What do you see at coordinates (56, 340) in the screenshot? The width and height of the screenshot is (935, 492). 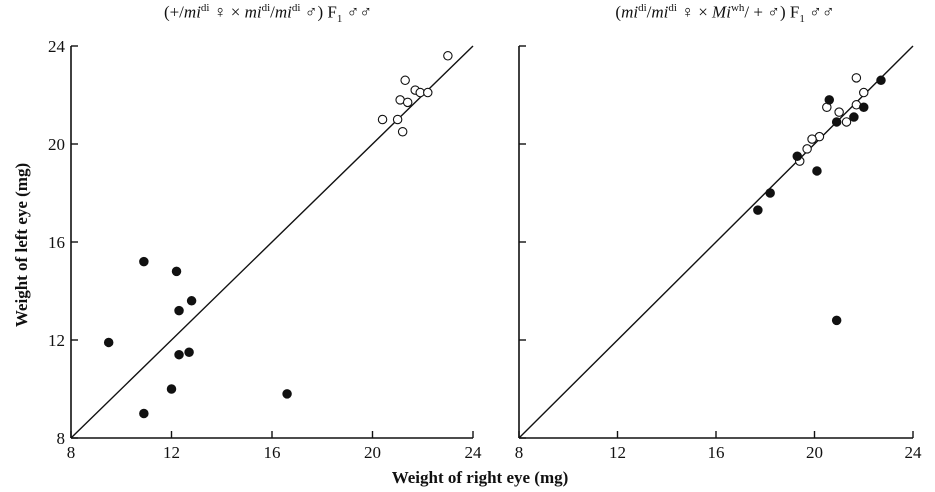 I see `y-tick-label: 12` at bounding box center [56, 340].